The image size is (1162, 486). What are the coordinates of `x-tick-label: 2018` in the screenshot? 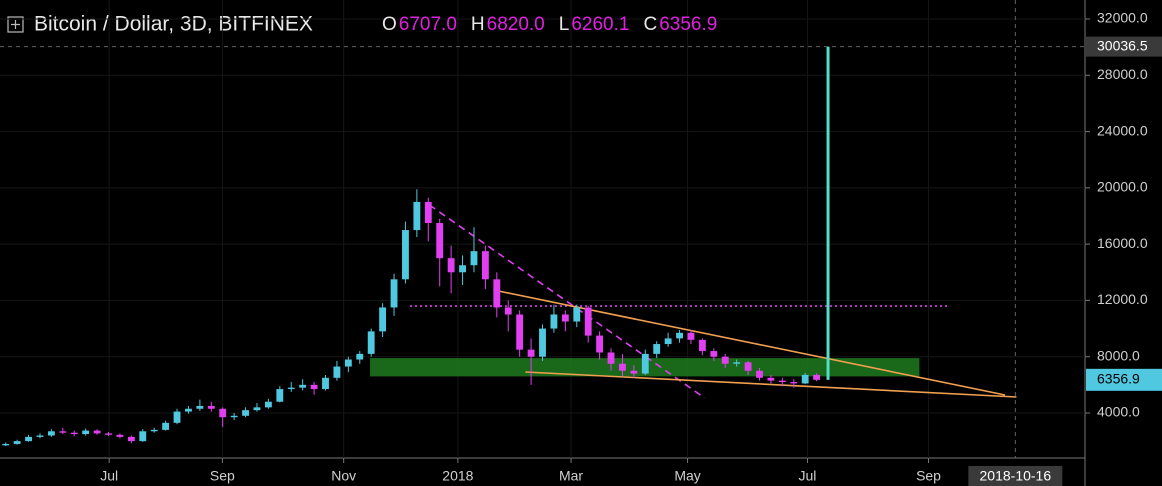 It's located at (457, 476).